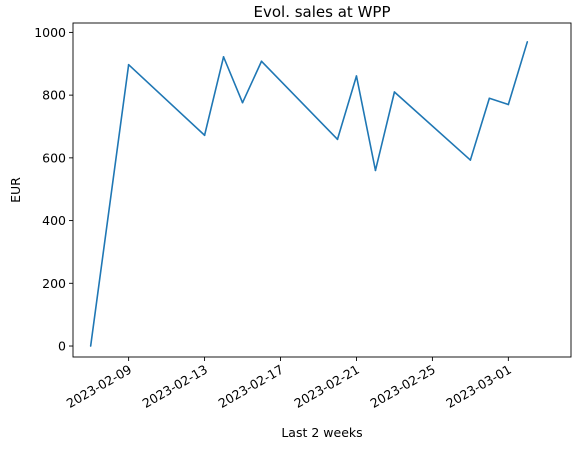 This screenshot has height=450, width=580. I want to click on y-tick-label-200: 200, so click(54, 283).